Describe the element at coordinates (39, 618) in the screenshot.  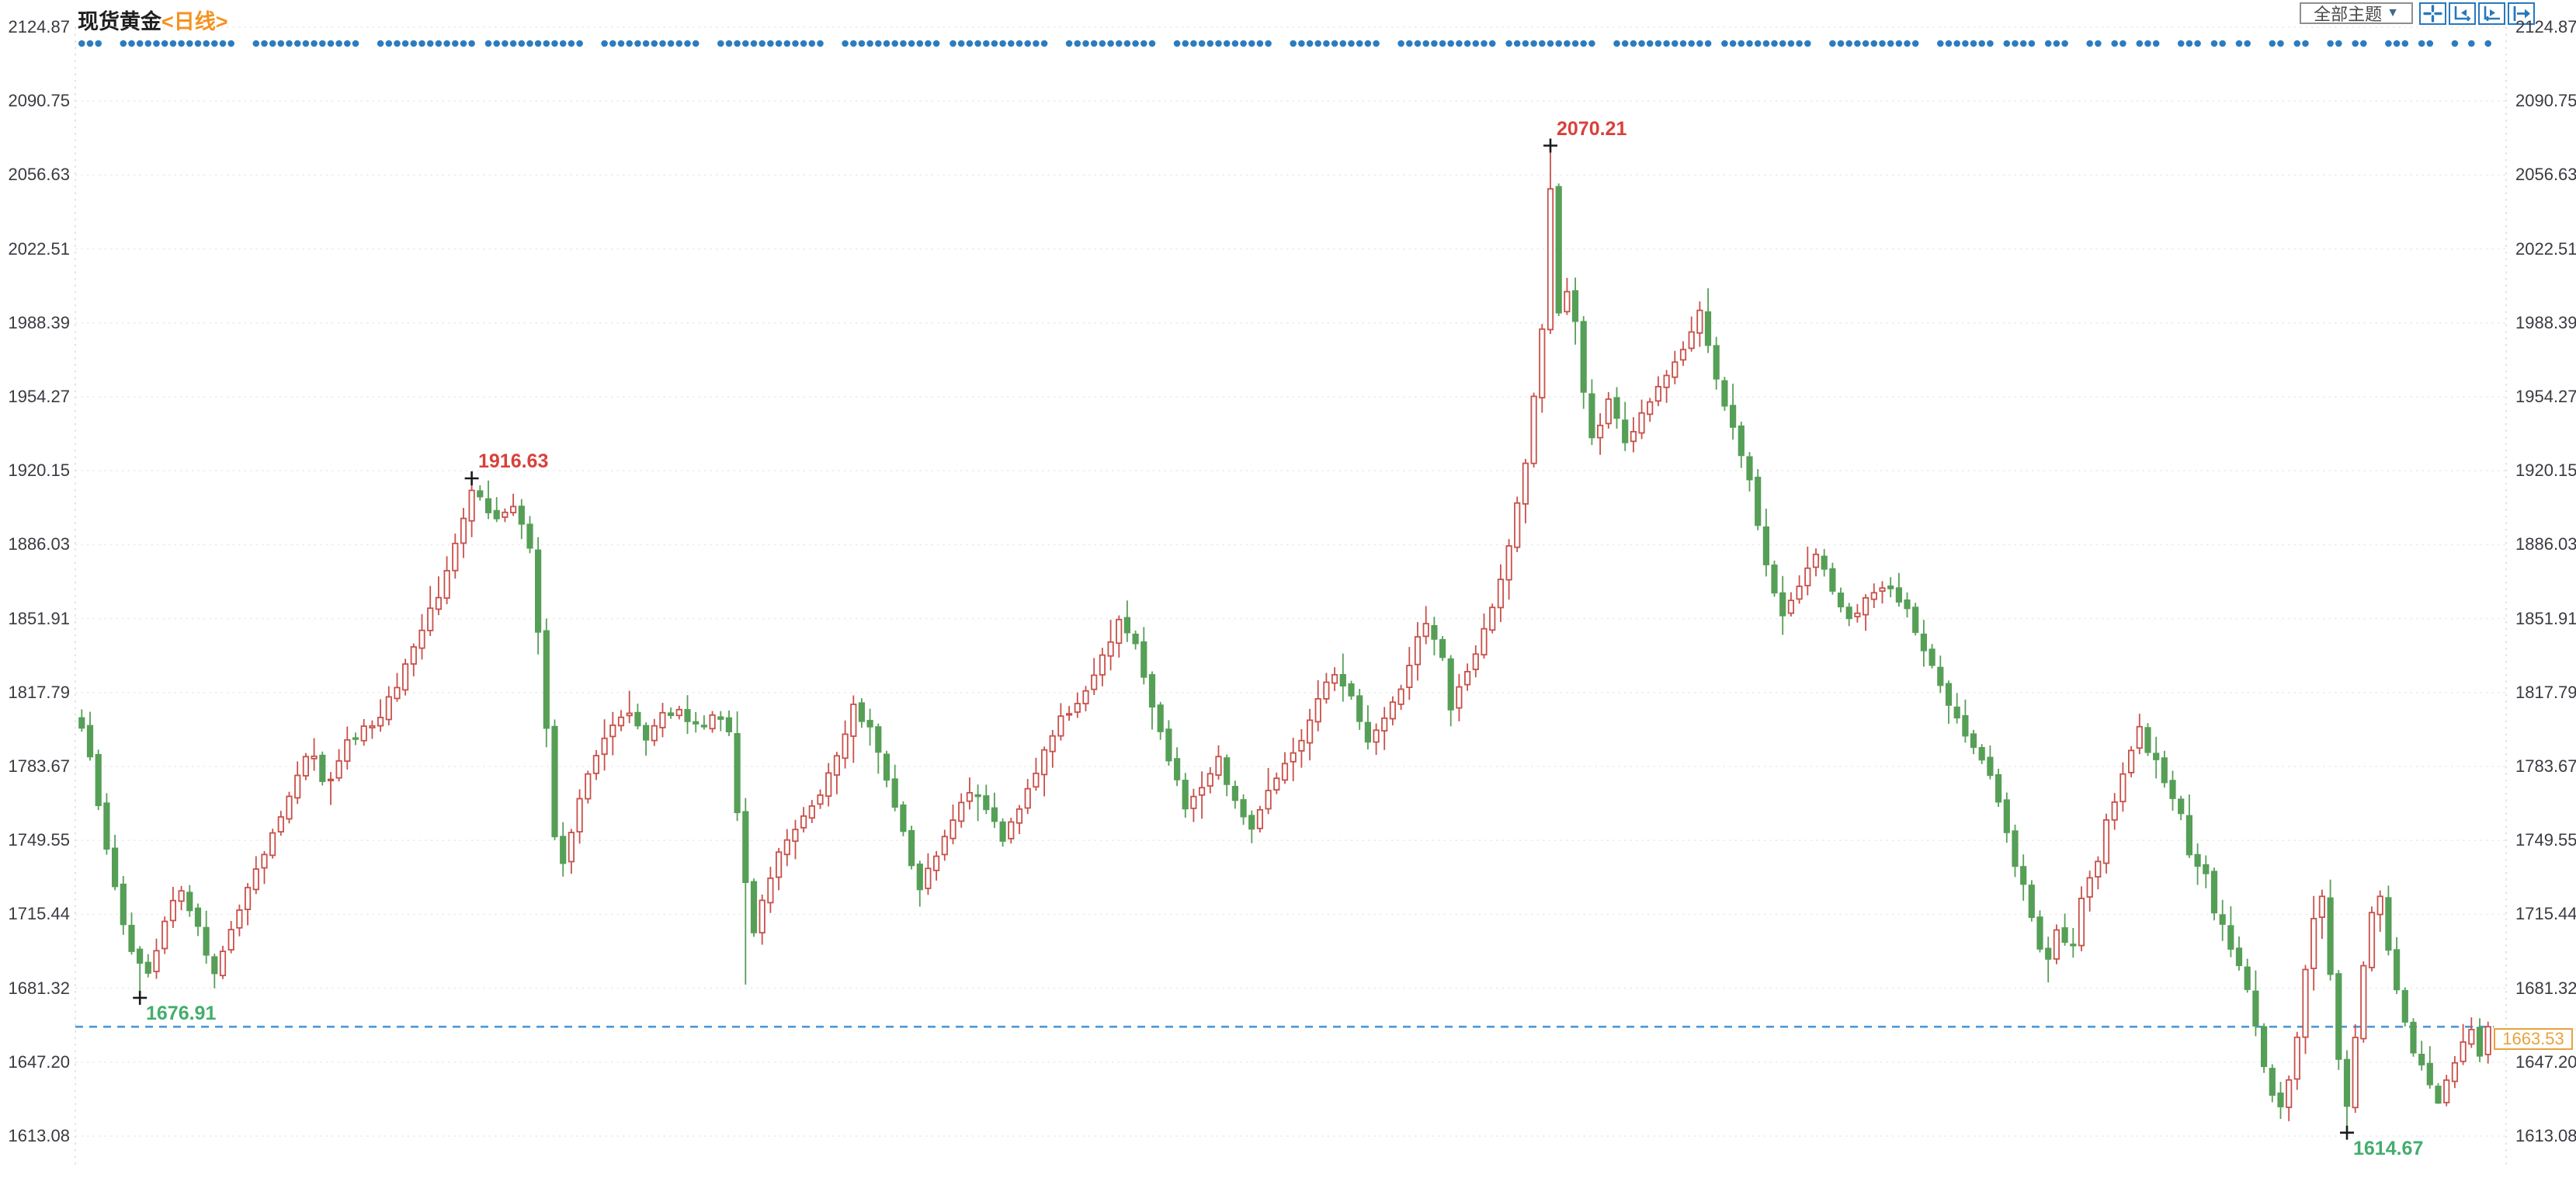
I see `y-axis-tick-label-left: 1851.91` at that location.